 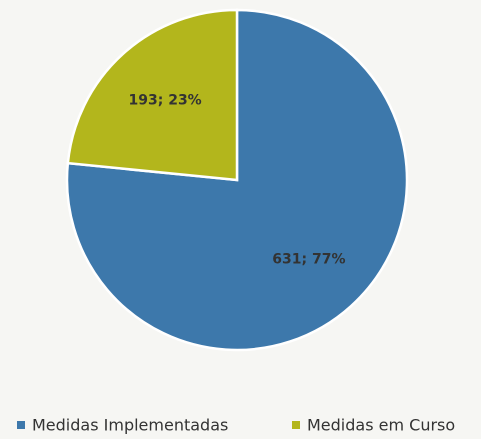 I want to click on legend-label: Medidas Implementadas, so click(x=130, y=425).